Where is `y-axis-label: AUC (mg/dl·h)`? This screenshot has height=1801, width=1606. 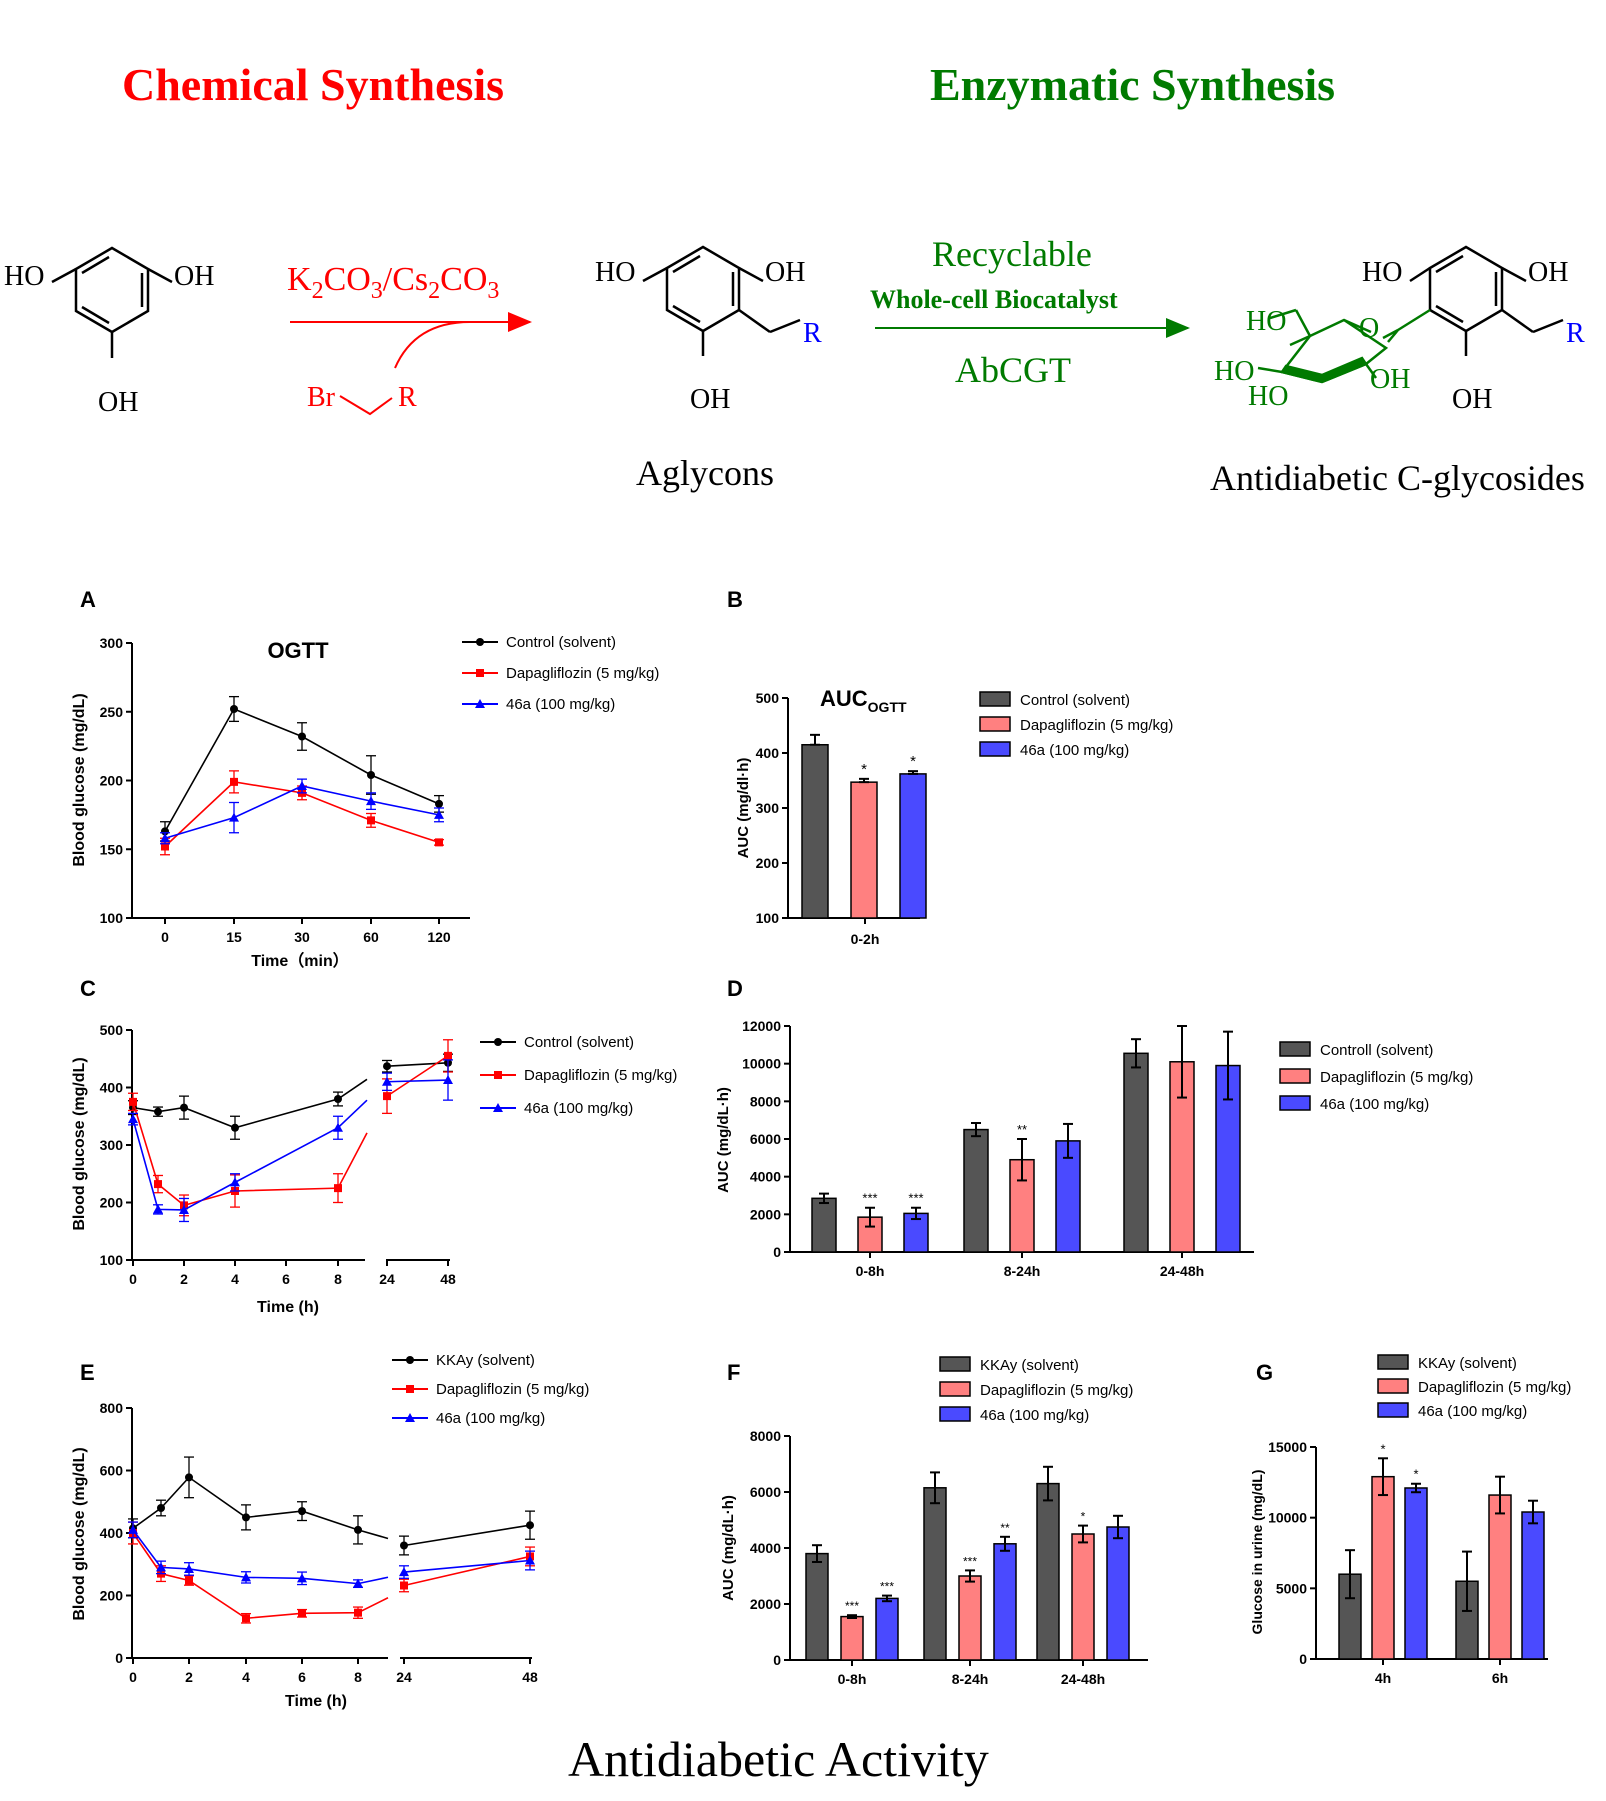
y-axis-label: AUC (mg/dl·h) is located at coordinates (743, 808).